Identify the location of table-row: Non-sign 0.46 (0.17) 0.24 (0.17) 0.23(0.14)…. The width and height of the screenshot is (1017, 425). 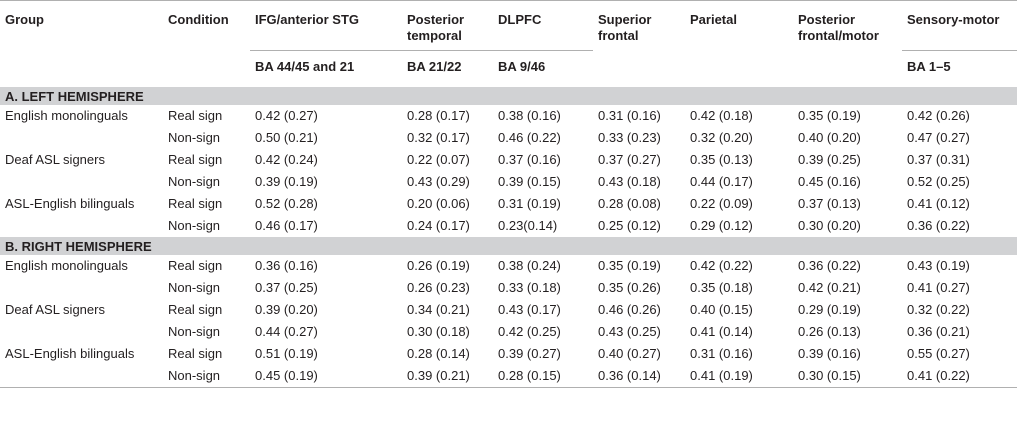
(508, 226).